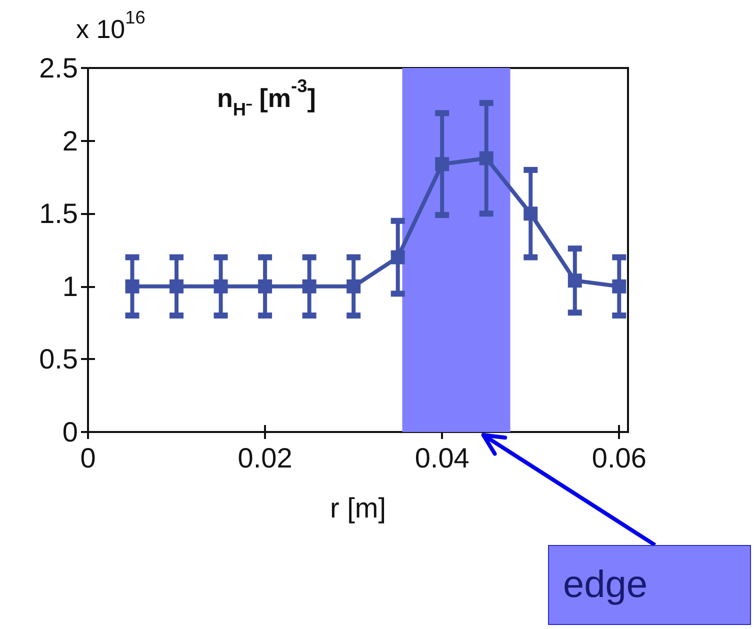 The height and width of the screenshot is (629, 754). I want to click on x-tick-label: 0.06, so click(619, 458).